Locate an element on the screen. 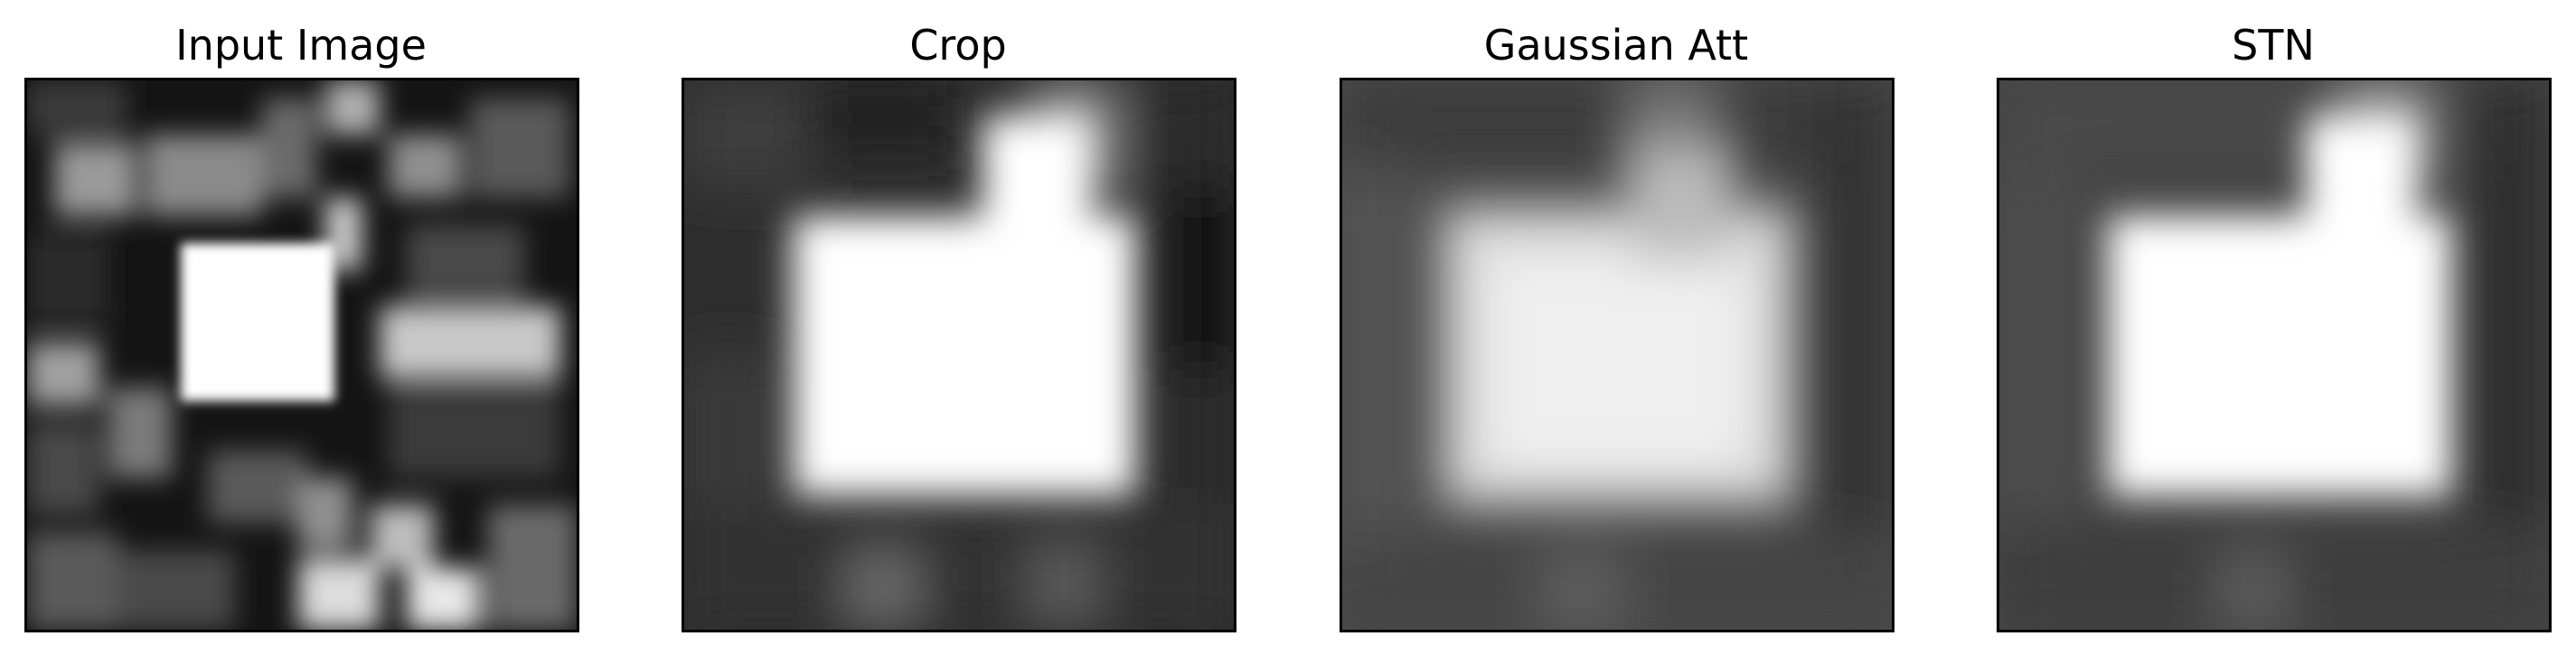 Image resolution: width=2576 pixels, height=655 pixels. panel-title: STN is located at coordinates (2273, 45).